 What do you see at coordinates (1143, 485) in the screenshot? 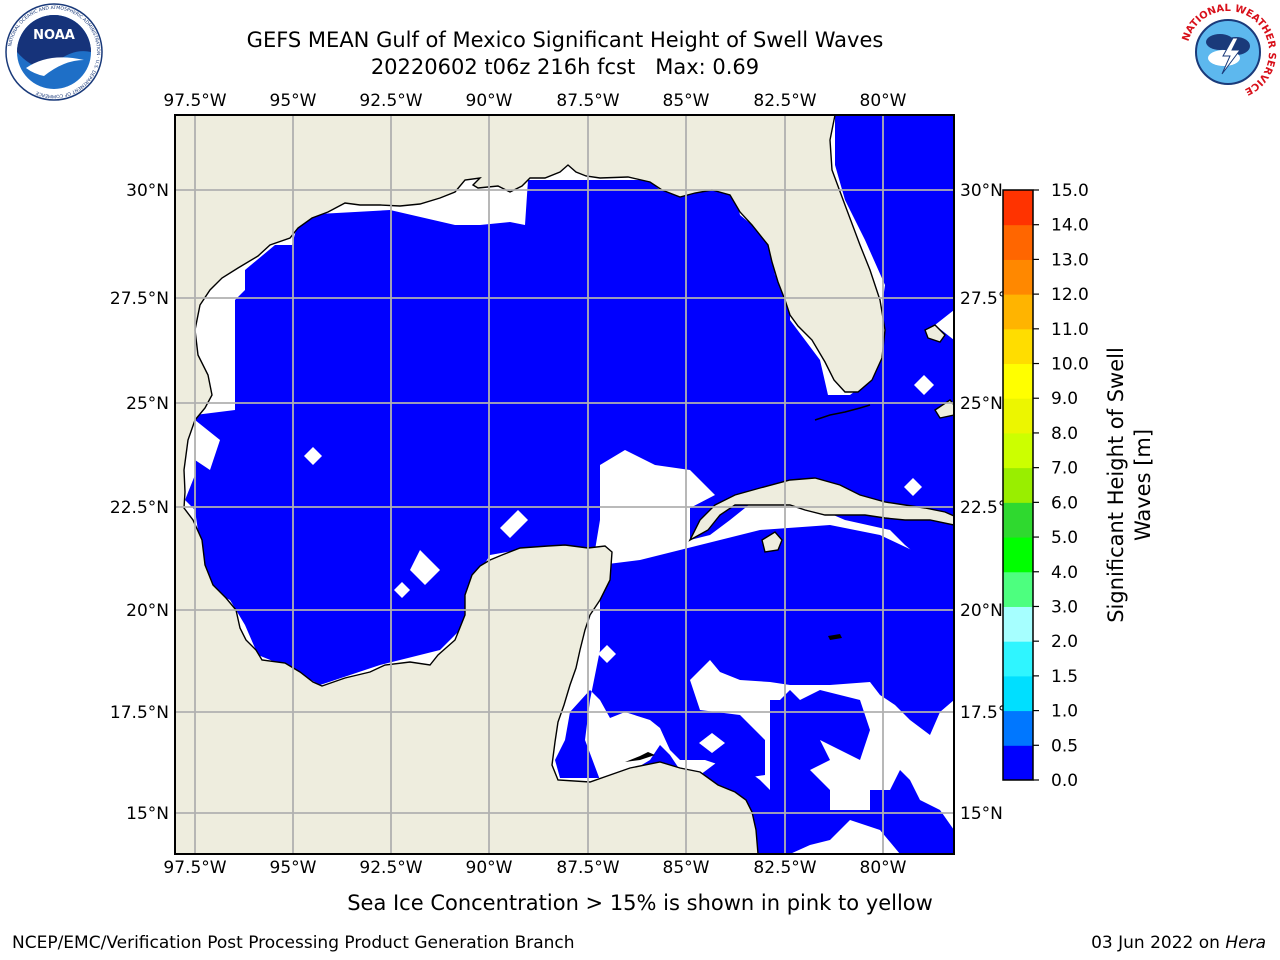
I see `colorbar-label-line2: Waves [m]` at bounding box center [1143, 485].